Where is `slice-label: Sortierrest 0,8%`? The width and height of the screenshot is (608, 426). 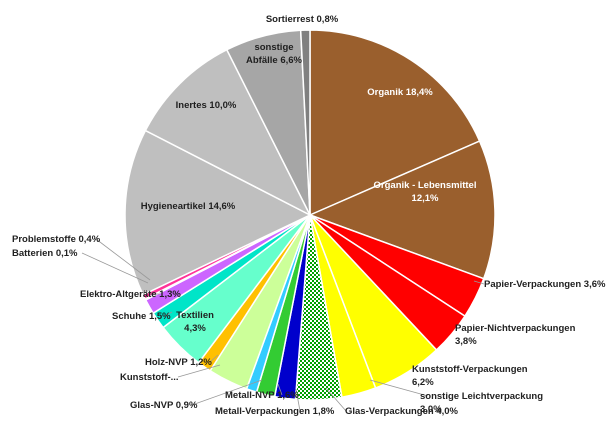
slice-label: Sortierrest 0,8% is located at coordinates (302, 19).